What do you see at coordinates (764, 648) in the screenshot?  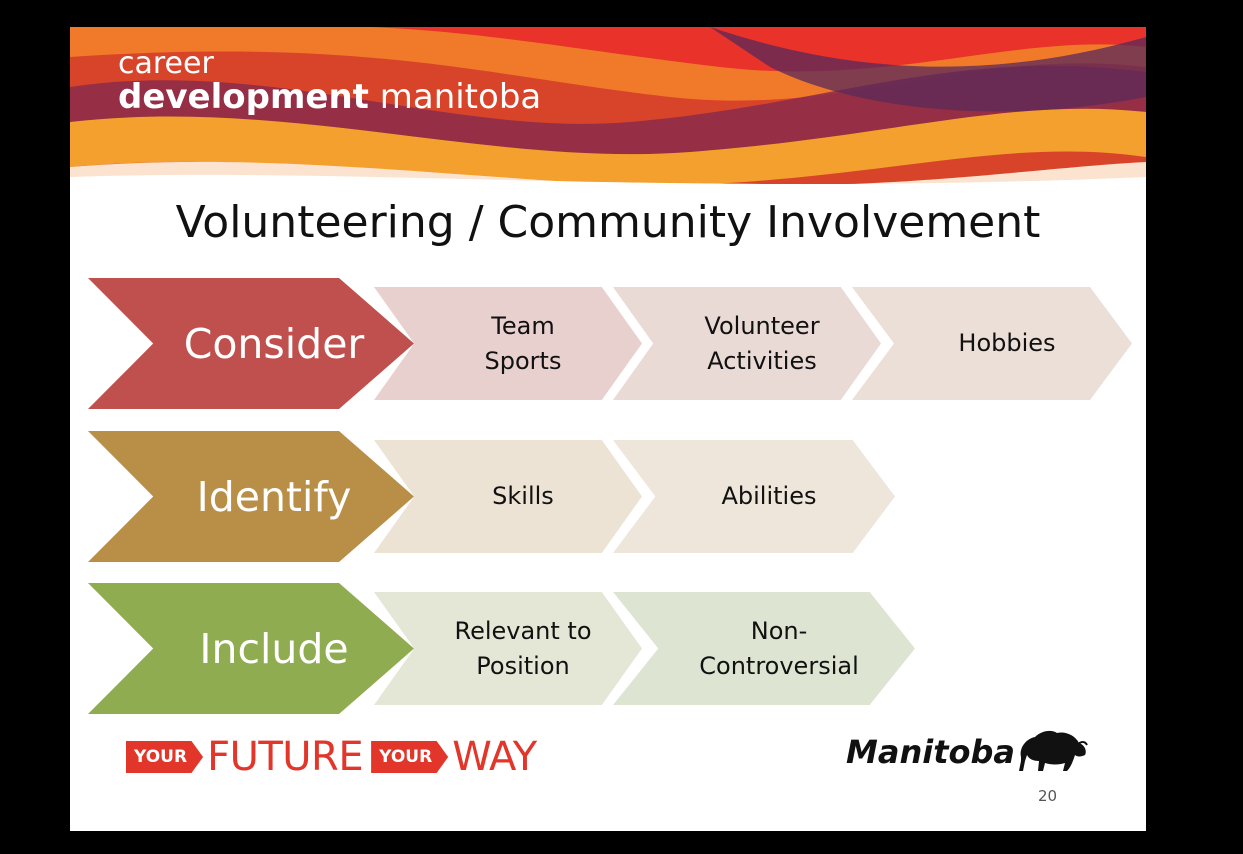 I see `row-item-non-controversial: Non- Controversial` at bounding box center [764, 648].